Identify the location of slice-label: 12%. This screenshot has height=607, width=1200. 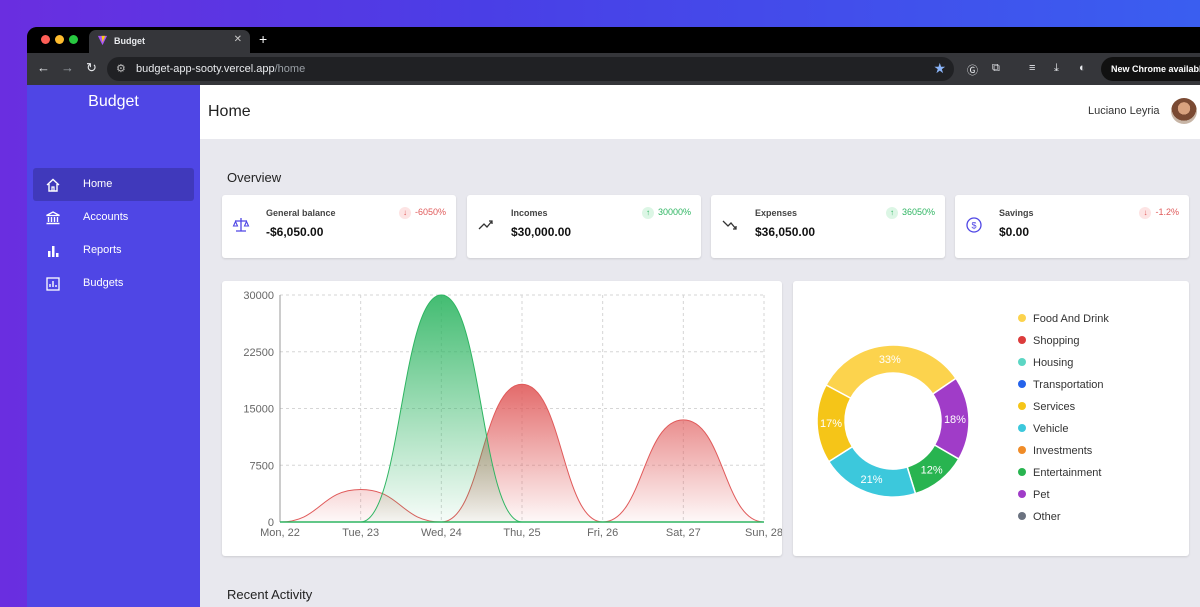
(932, 470).